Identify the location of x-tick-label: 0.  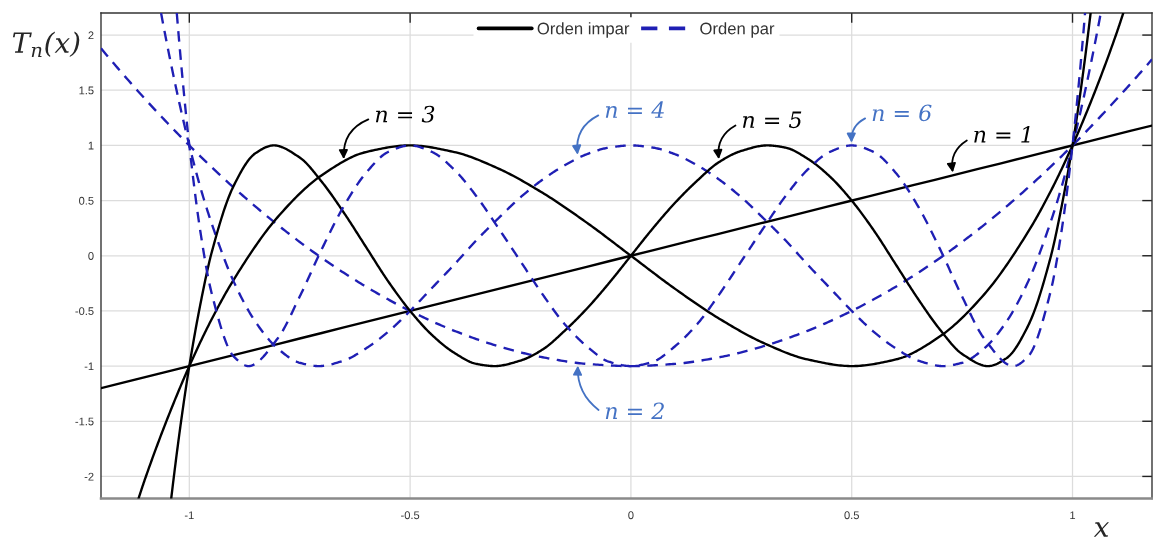
(631, 515).